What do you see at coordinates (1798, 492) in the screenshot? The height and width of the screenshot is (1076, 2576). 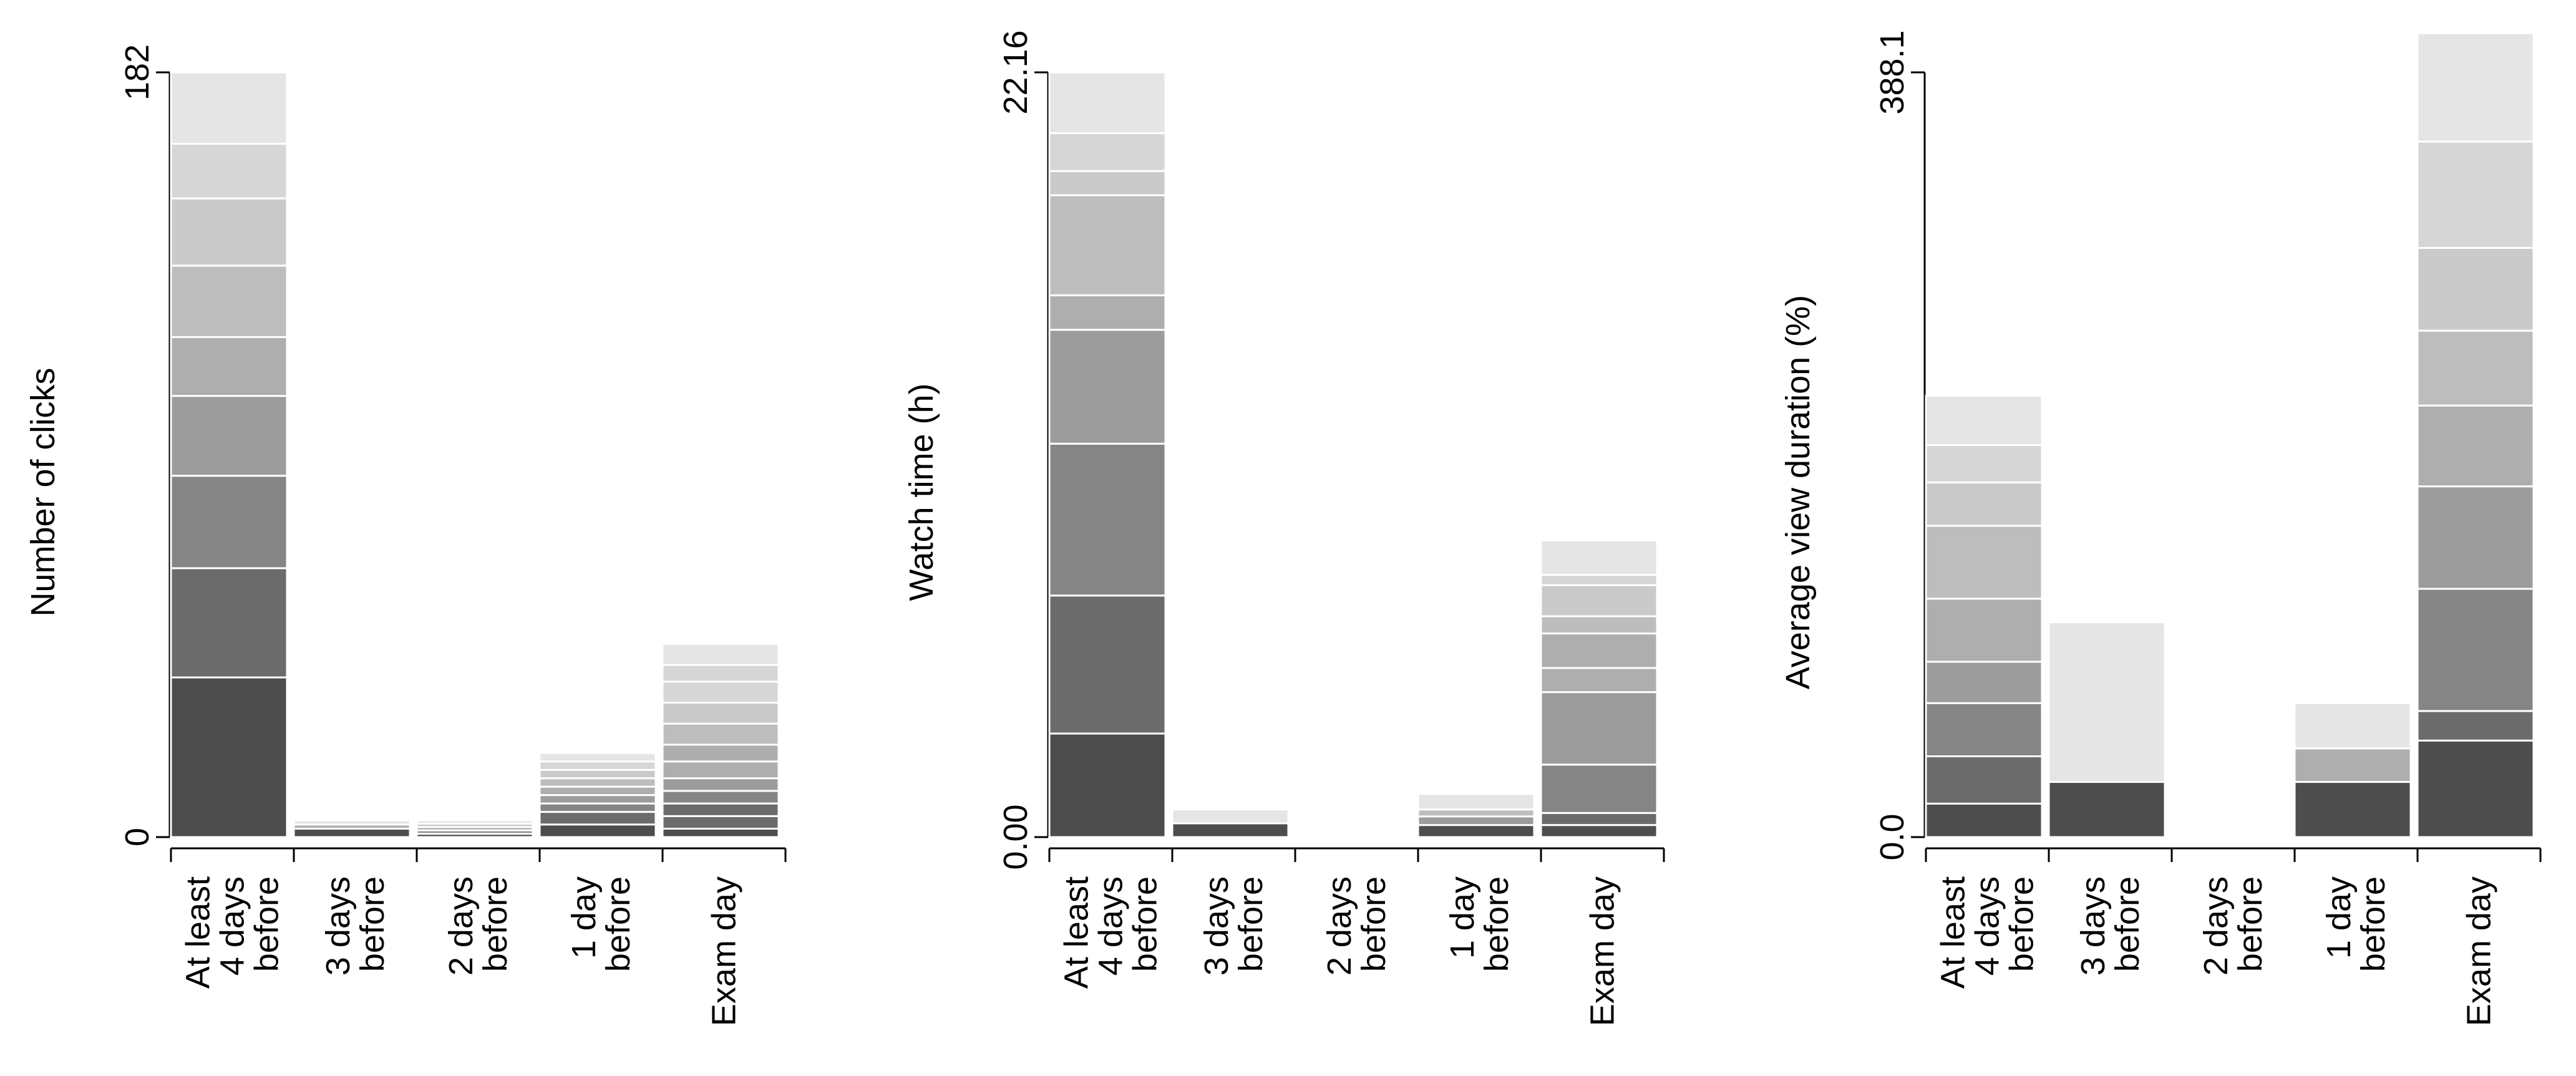 I see `view-duration-y-axis-title: Average view duration (%)` at bounding box center [1798, 492].